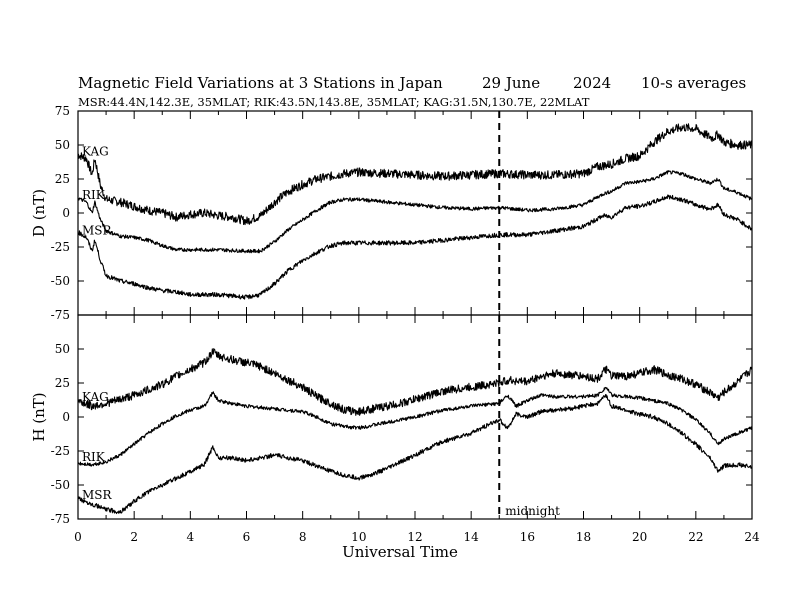  I want to click on series-line-rik-H, so click(415, 426).